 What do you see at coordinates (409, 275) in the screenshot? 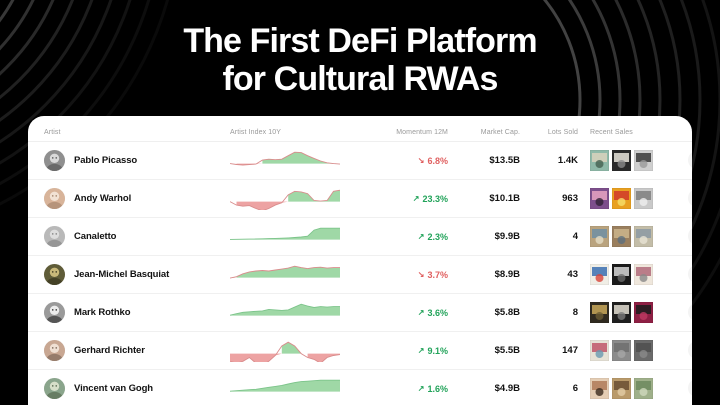
I see `momentum-value: ↘ 3.7%` at bounding box center [409, 275].